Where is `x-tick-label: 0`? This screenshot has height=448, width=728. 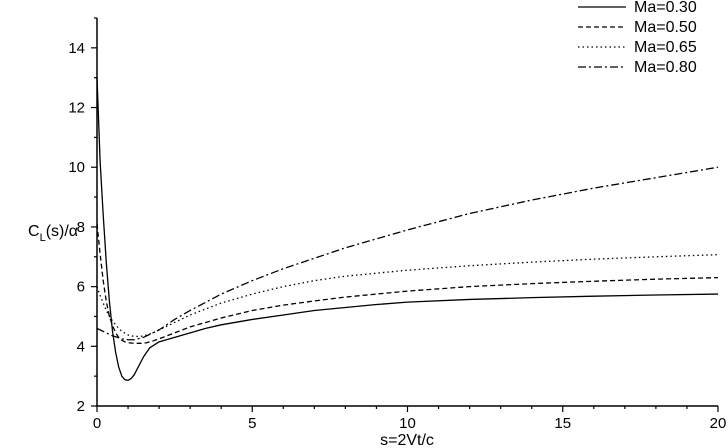
x-tick-label: 0 is located at coordinates (97, 423).